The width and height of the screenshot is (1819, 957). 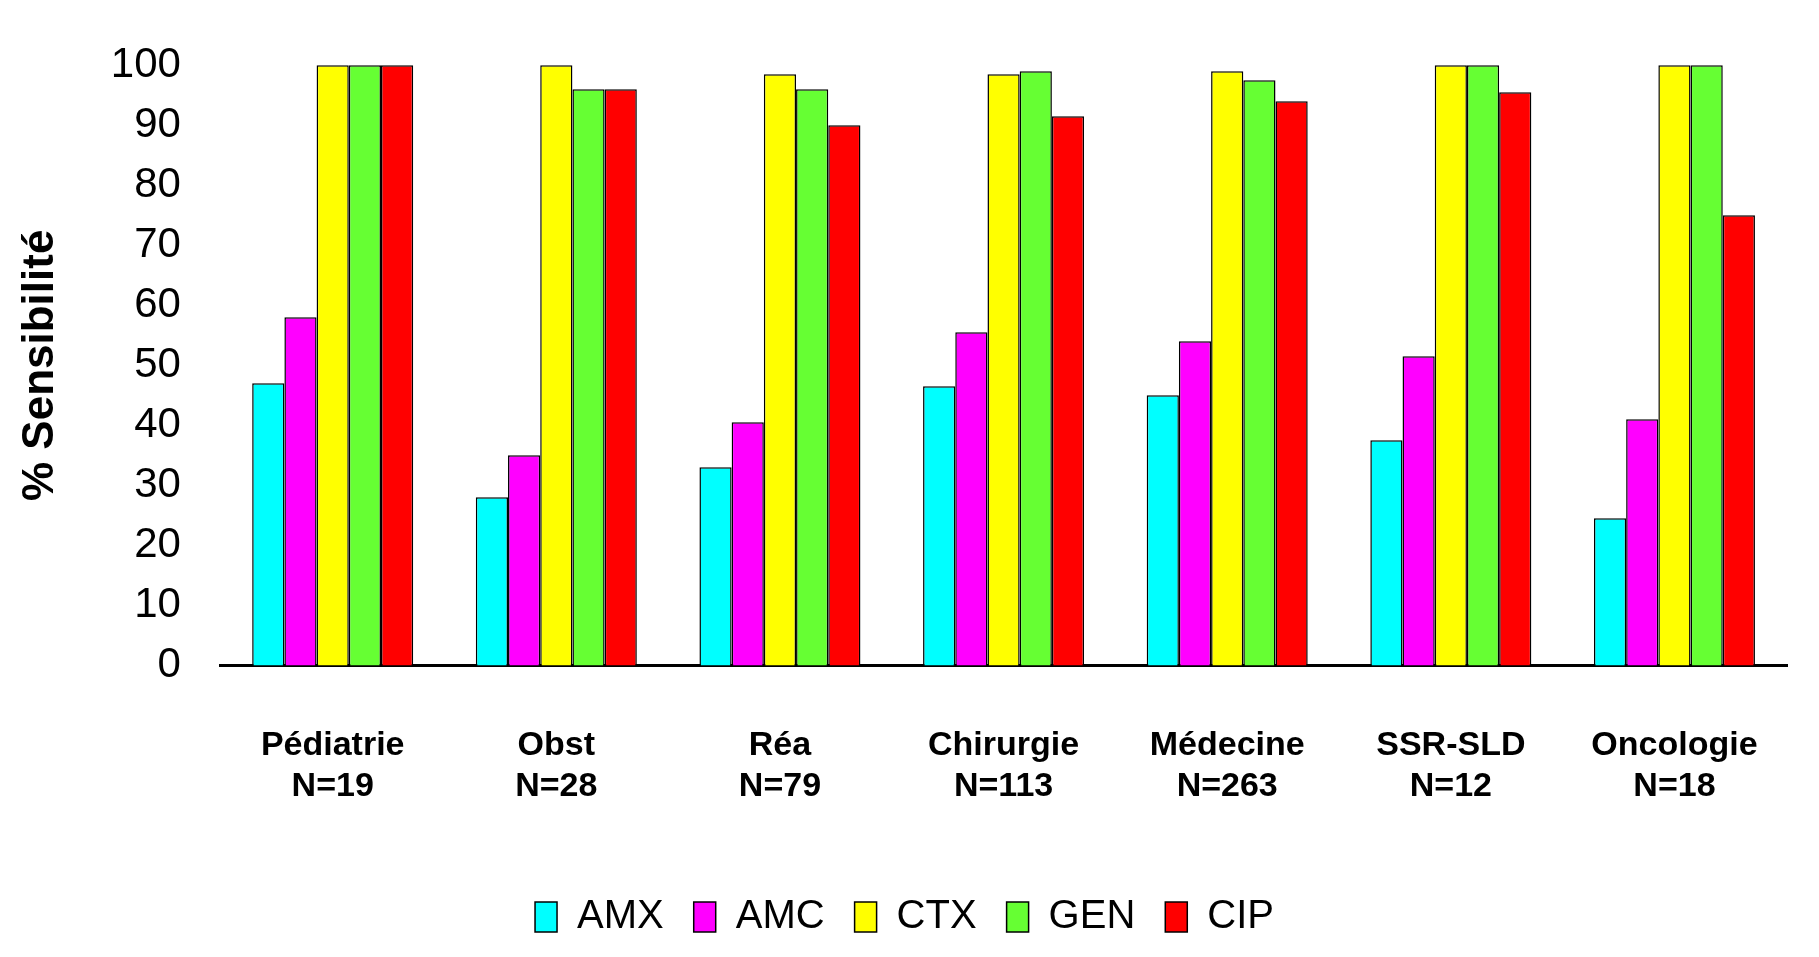 What do you see at coordinates (169, 662) in the screenshot?
I see `y-tick-label: 0` at bounding box center [169, 662].